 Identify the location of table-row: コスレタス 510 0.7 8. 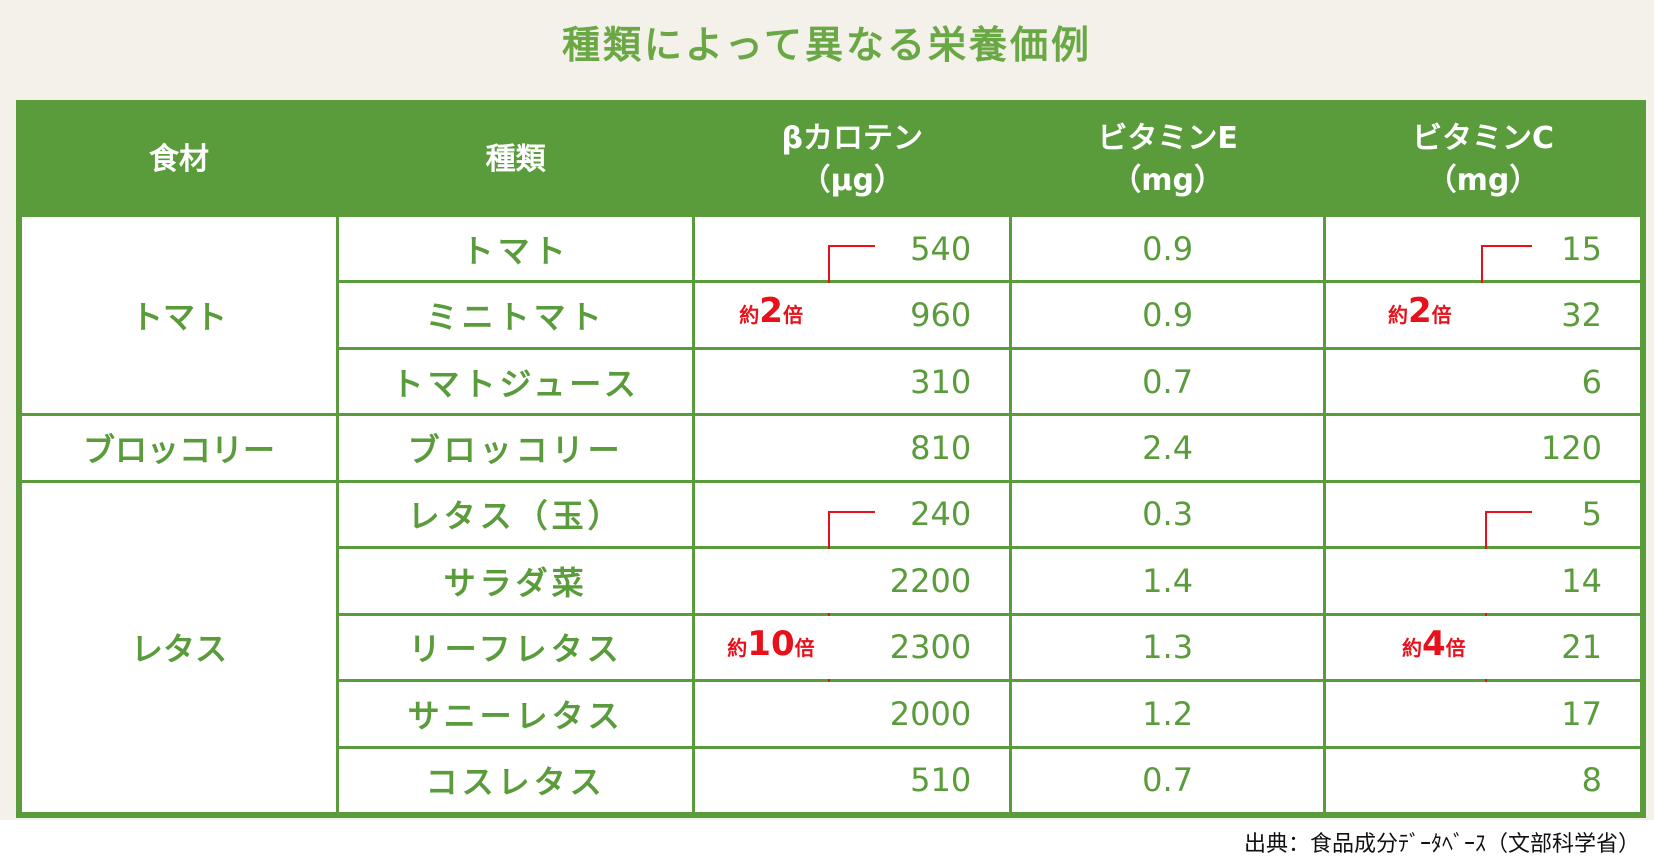
(831, 780).